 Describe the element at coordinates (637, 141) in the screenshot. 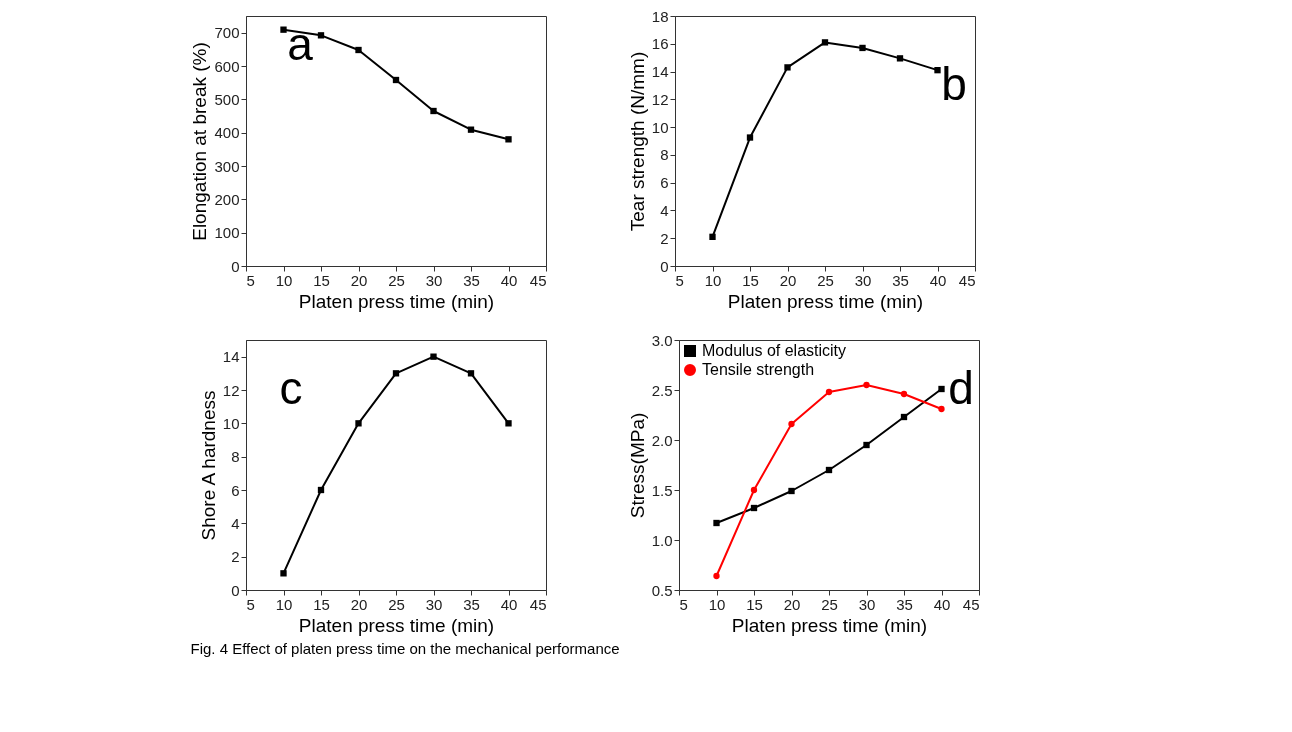

I see `y-axis-title: Tear strength (N/mm)` at that location.